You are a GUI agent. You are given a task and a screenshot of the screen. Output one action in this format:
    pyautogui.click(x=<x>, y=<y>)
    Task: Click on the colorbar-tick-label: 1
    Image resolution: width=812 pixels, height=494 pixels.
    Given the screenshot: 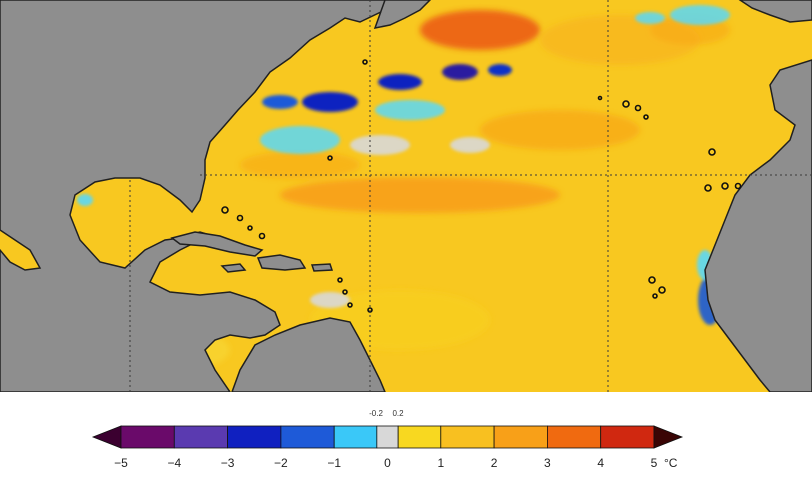 What is the action you would take?
    pyautogui.click(x=441, y=463)
    